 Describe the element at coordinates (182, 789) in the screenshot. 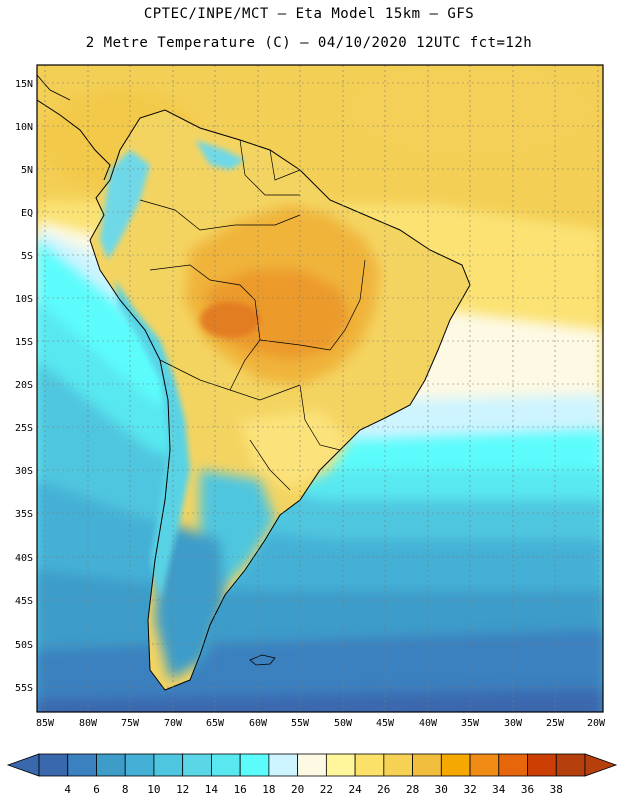

I see `colorbar-label: 12` at that location.